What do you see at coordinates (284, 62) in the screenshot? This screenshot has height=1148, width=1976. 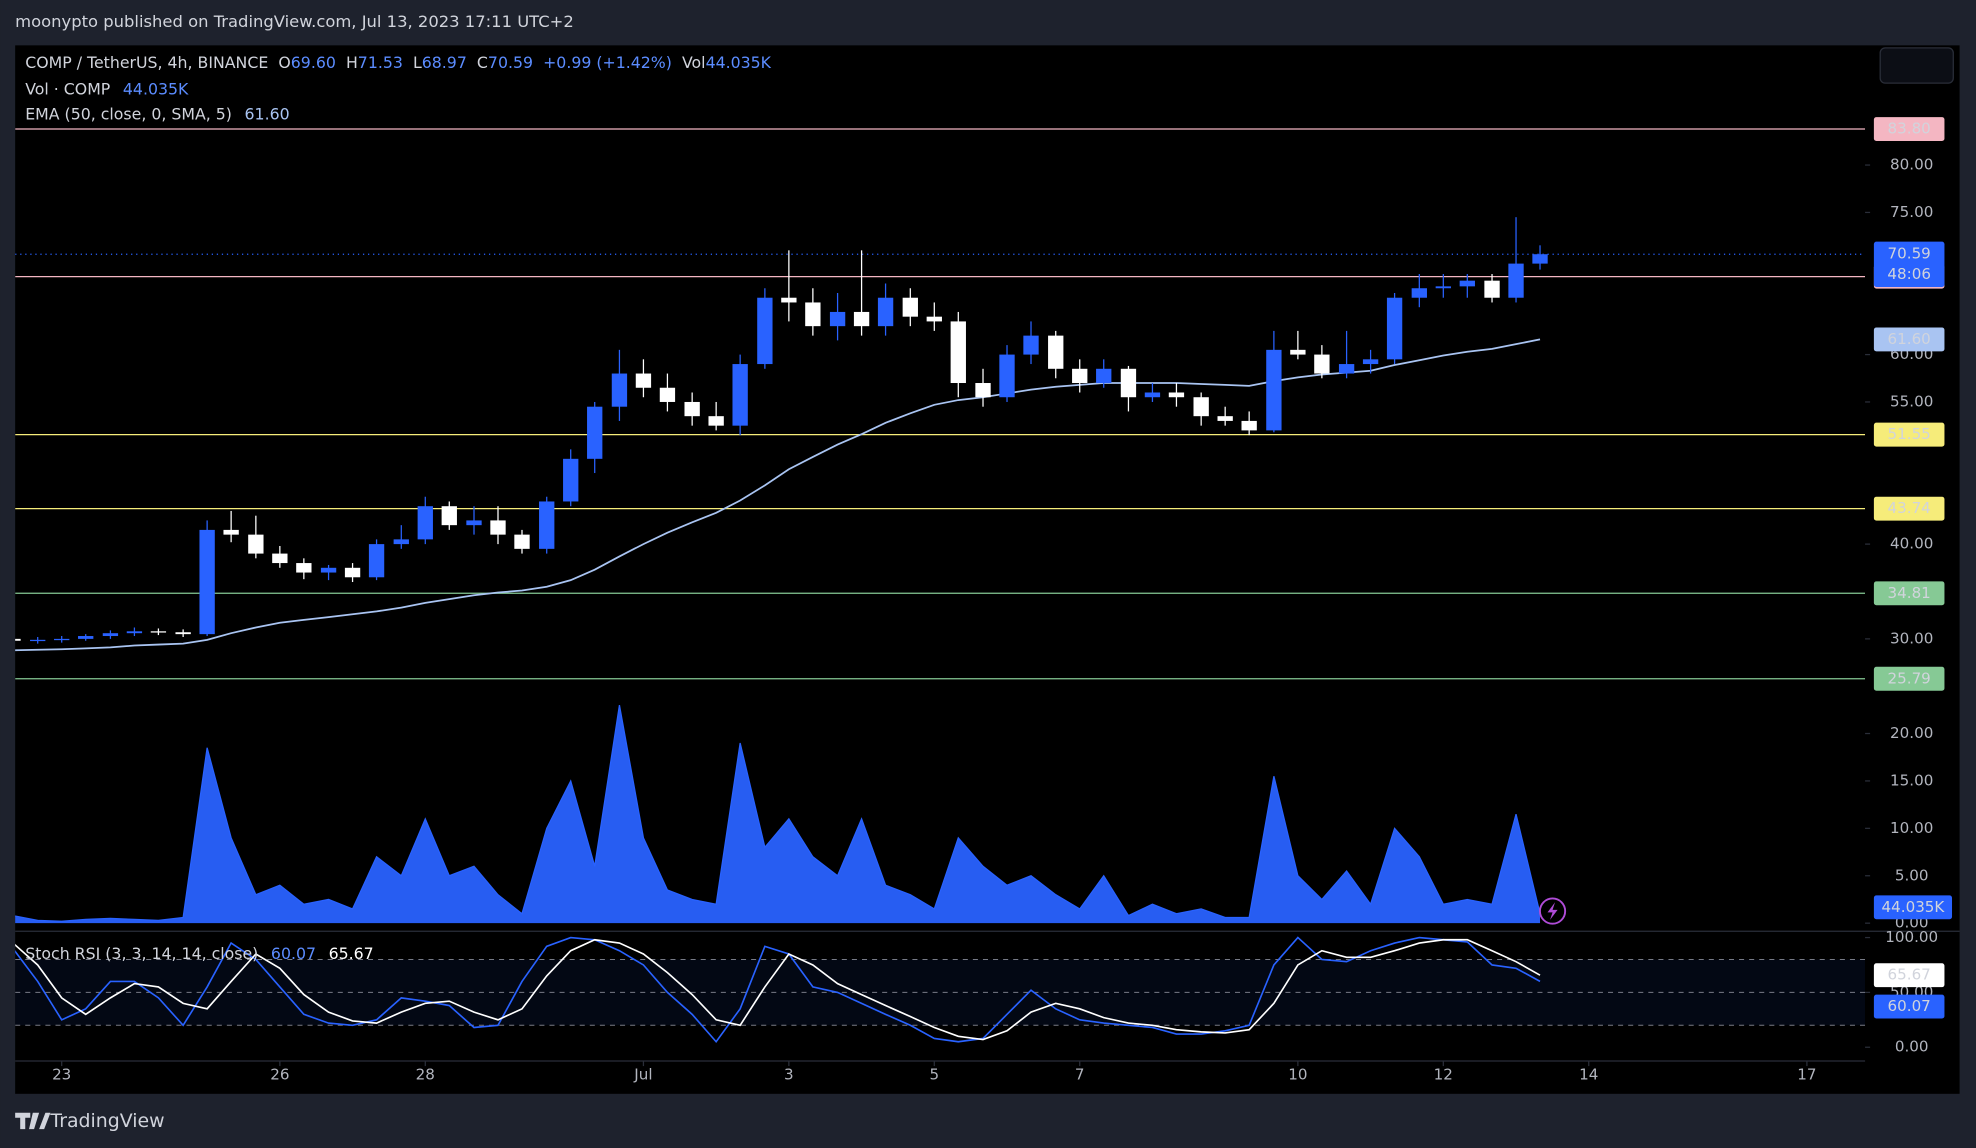 I see `o-key: O` at bounding box center [284, 62].